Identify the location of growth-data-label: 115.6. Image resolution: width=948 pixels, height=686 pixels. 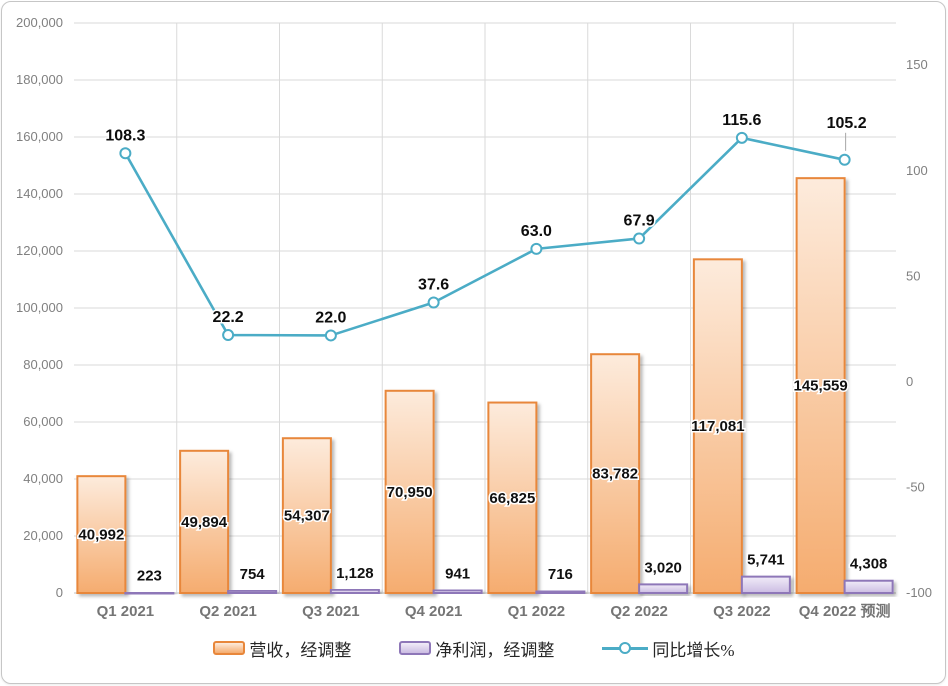
(741, 120).